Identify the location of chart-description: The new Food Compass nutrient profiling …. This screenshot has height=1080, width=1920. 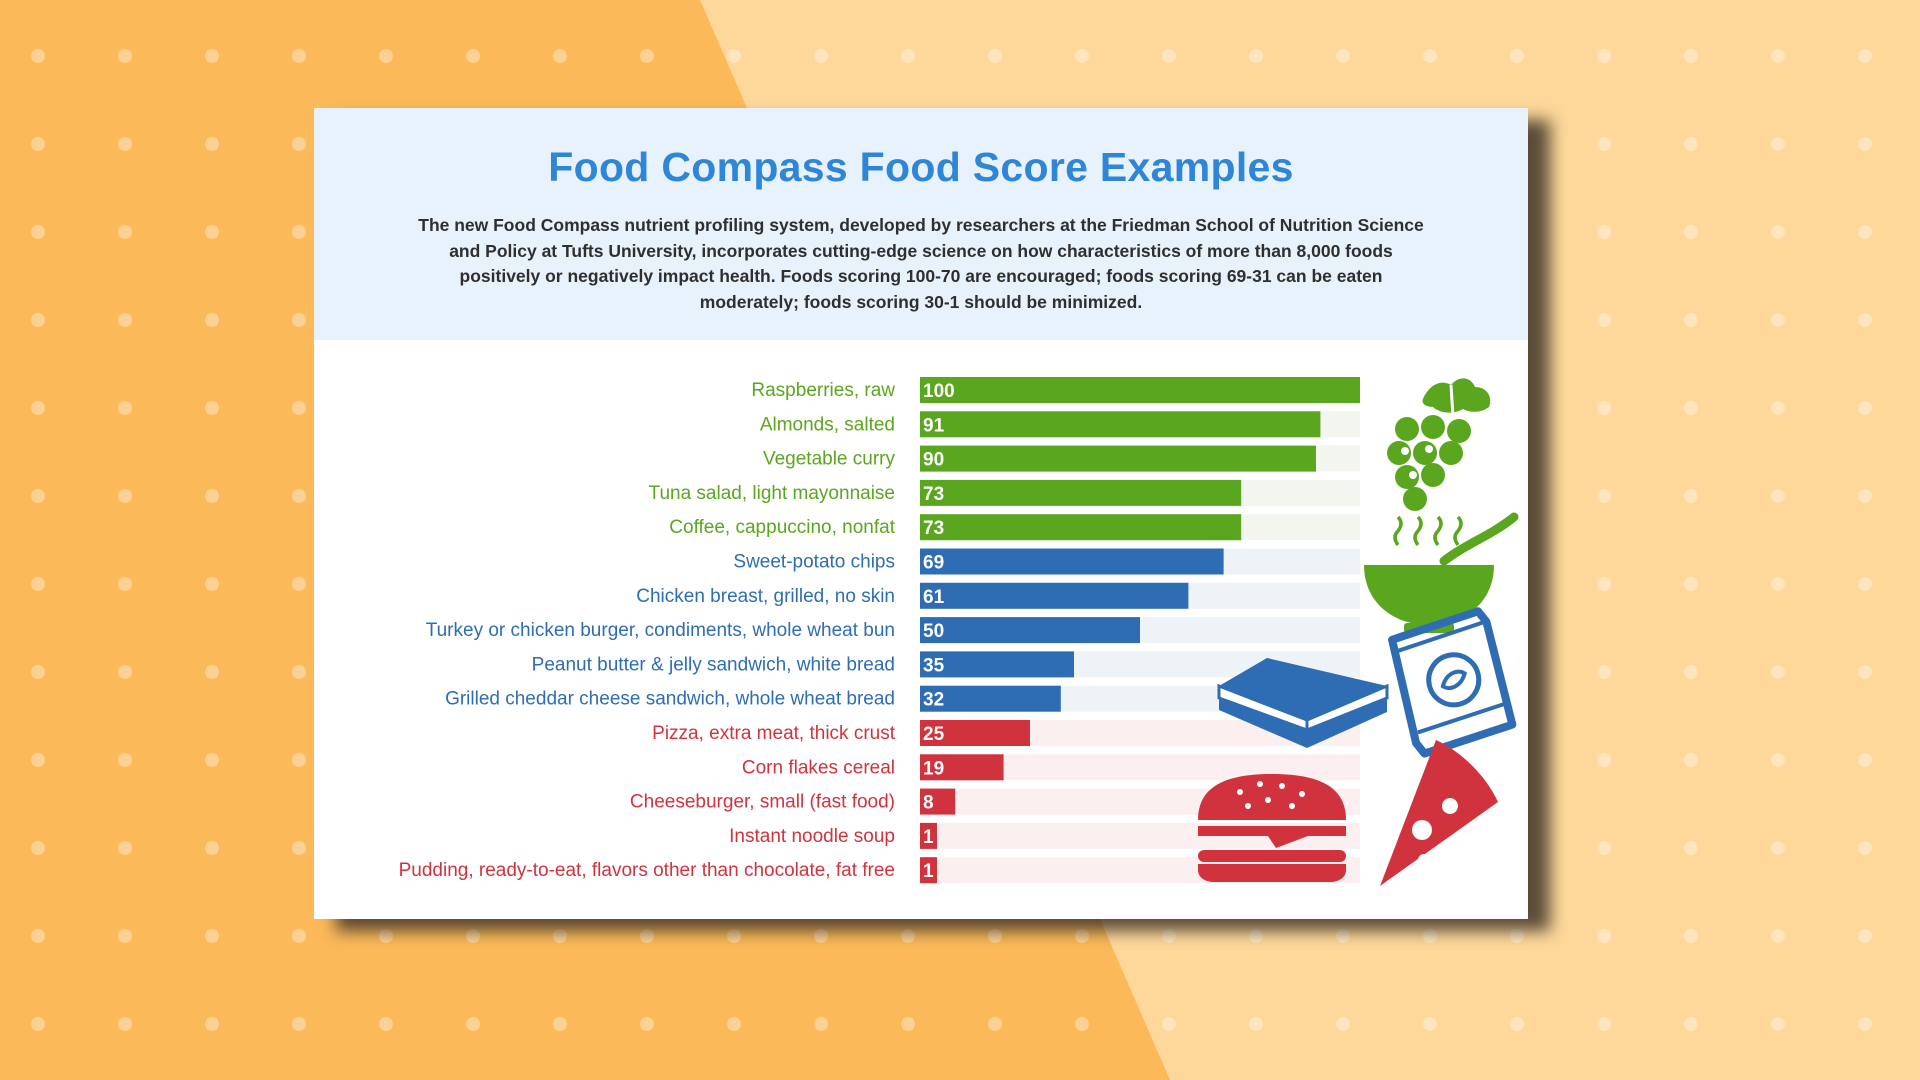
(921, 263).